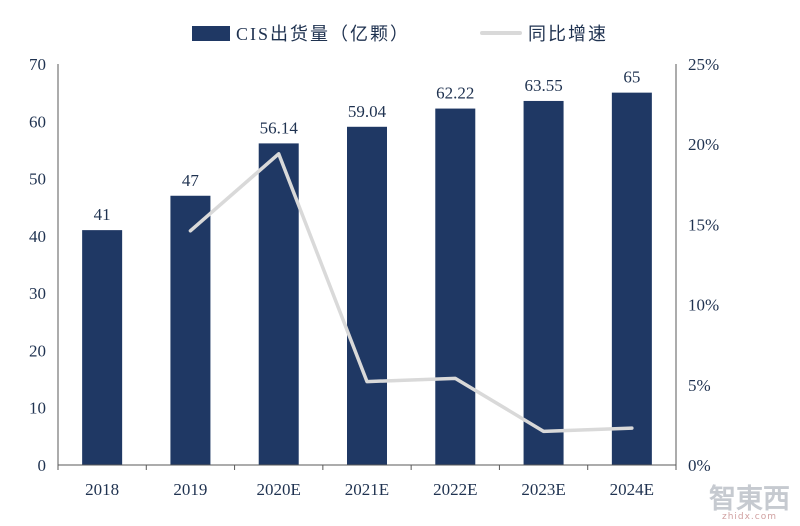  Describe the element at coordinates (568, 34) in the screenshot. I see `legend-line-label: 同比增速` at that location.